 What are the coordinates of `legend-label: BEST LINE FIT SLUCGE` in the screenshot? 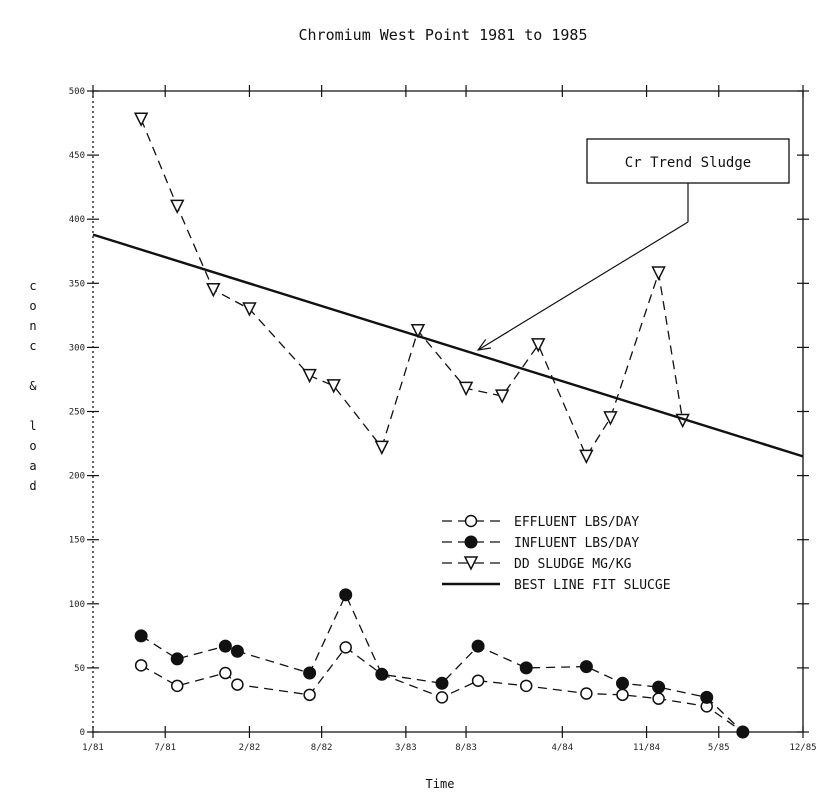 It's located at (592, 585).